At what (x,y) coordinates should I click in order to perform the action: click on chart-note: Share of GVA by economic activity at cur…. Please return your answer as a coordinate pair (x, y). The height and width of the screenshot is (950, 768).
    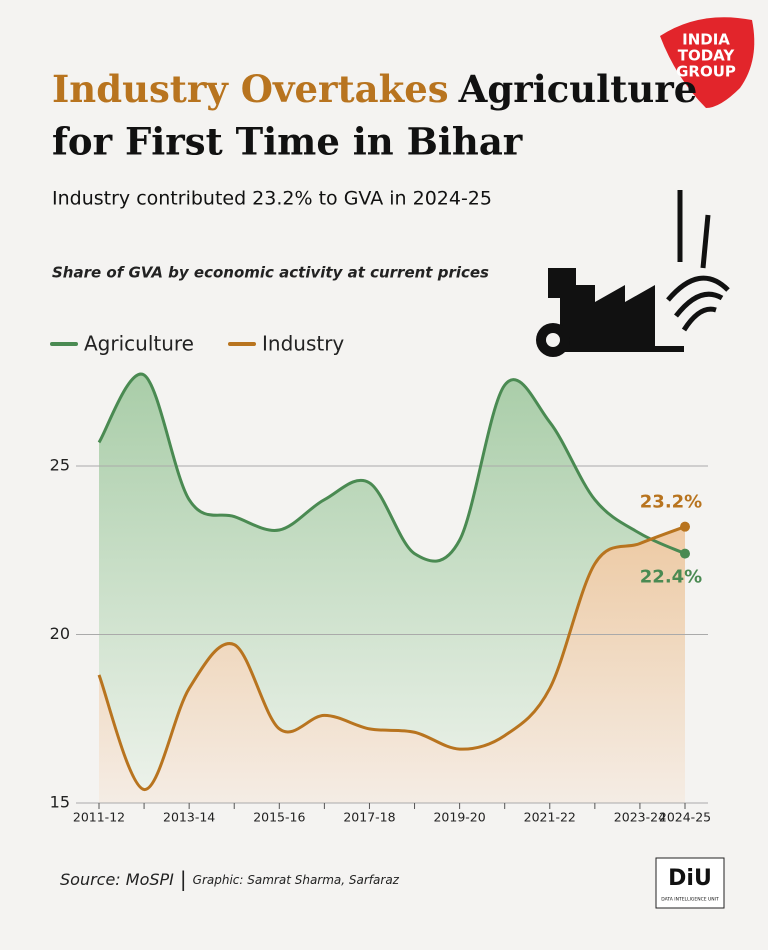
    Looking at the image, I should click on (270, 273).